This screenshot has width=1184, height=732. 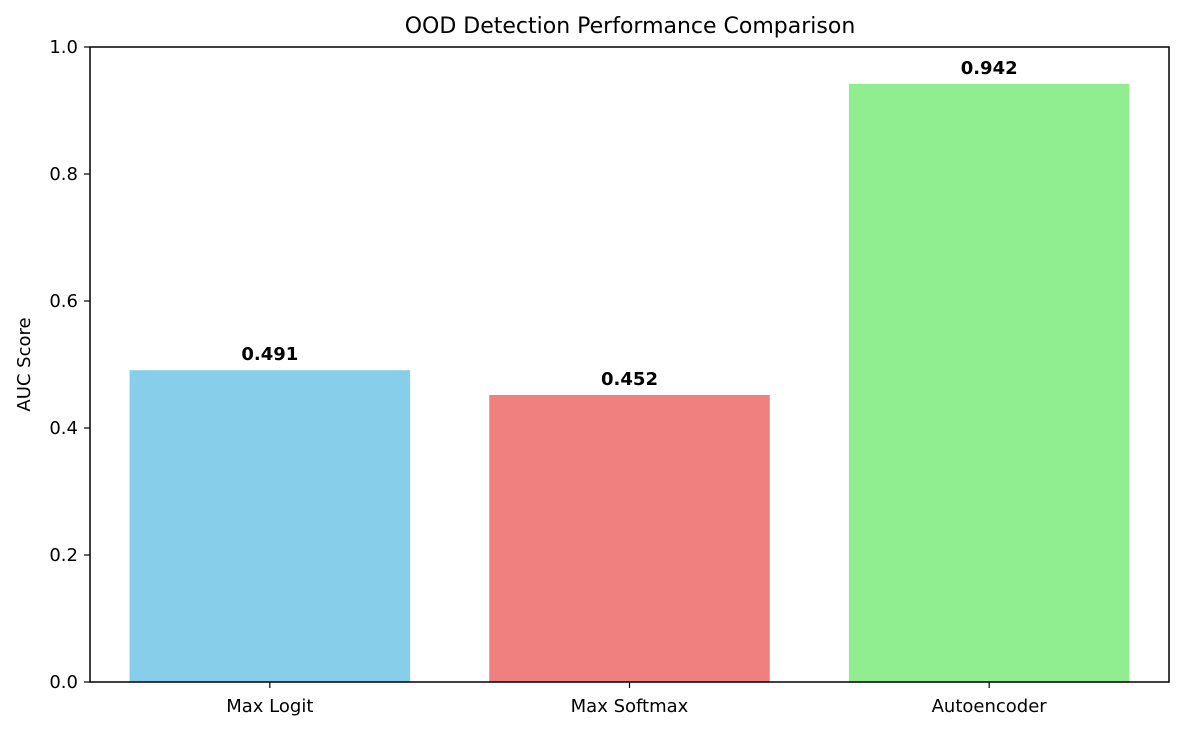 I want to click on bar-max-logit, so click(x=270, y=526).